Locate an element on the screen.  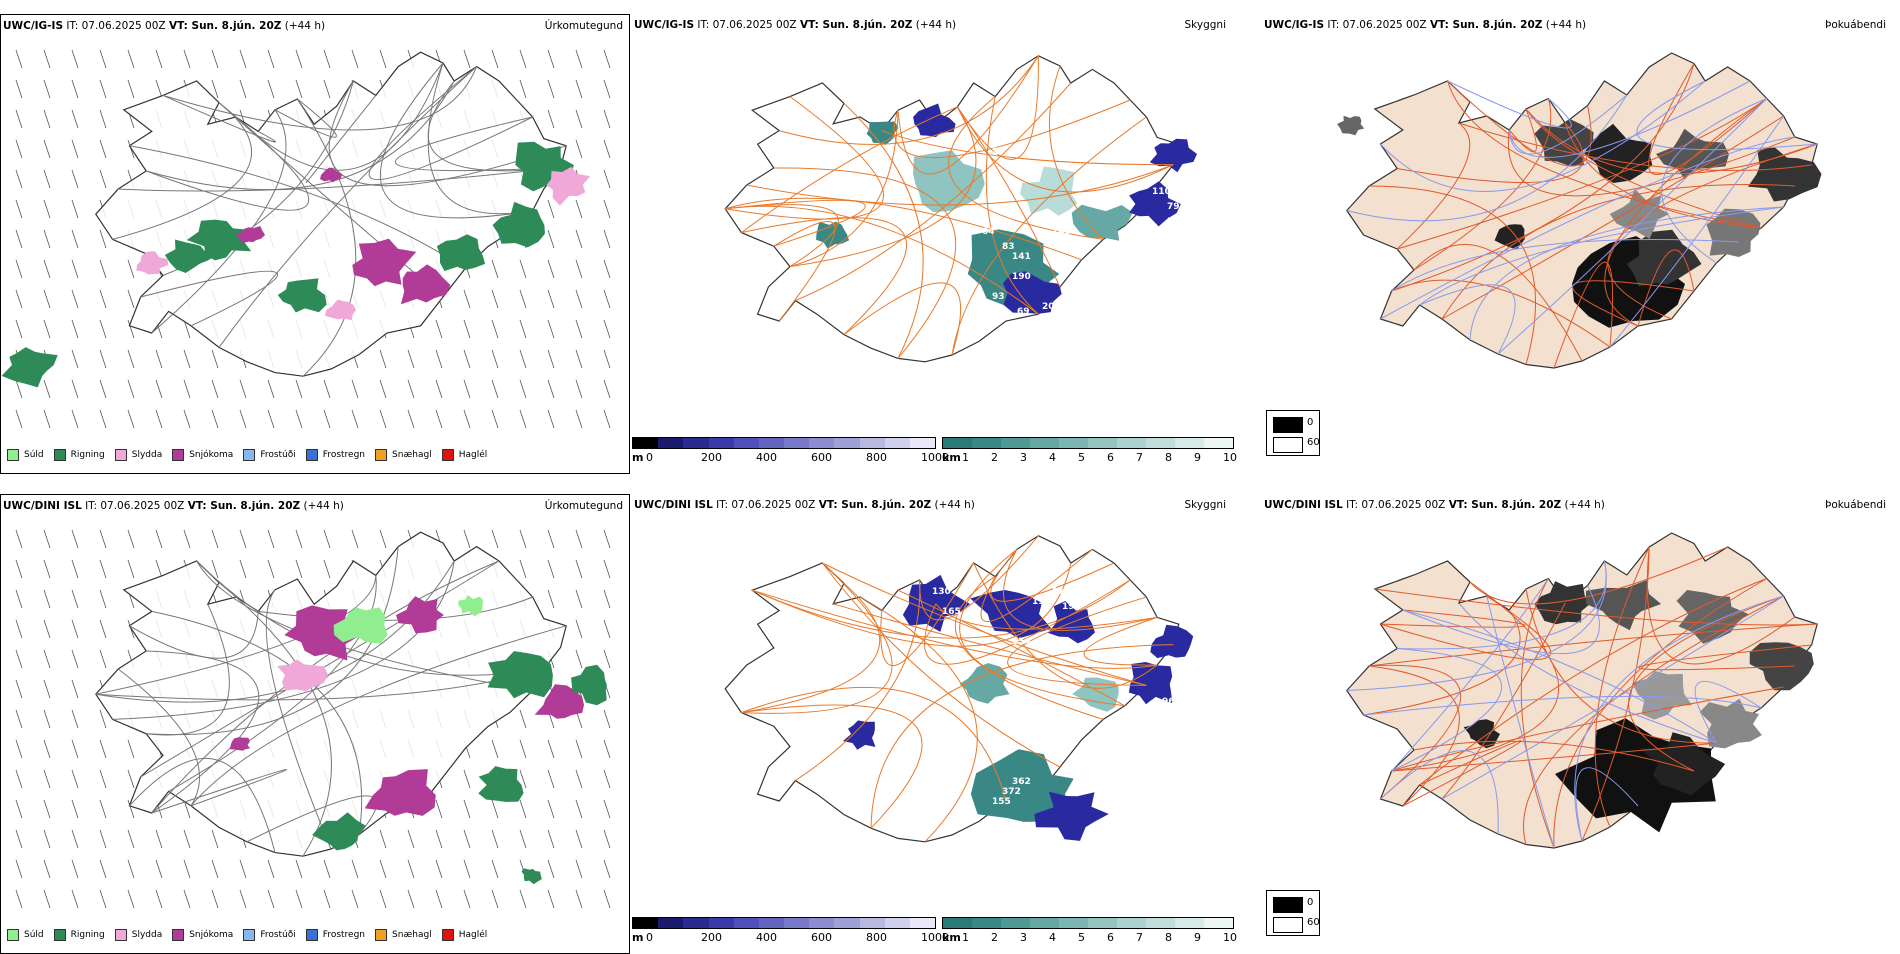
height-tick: 0 is located at coordinates (649, 937).